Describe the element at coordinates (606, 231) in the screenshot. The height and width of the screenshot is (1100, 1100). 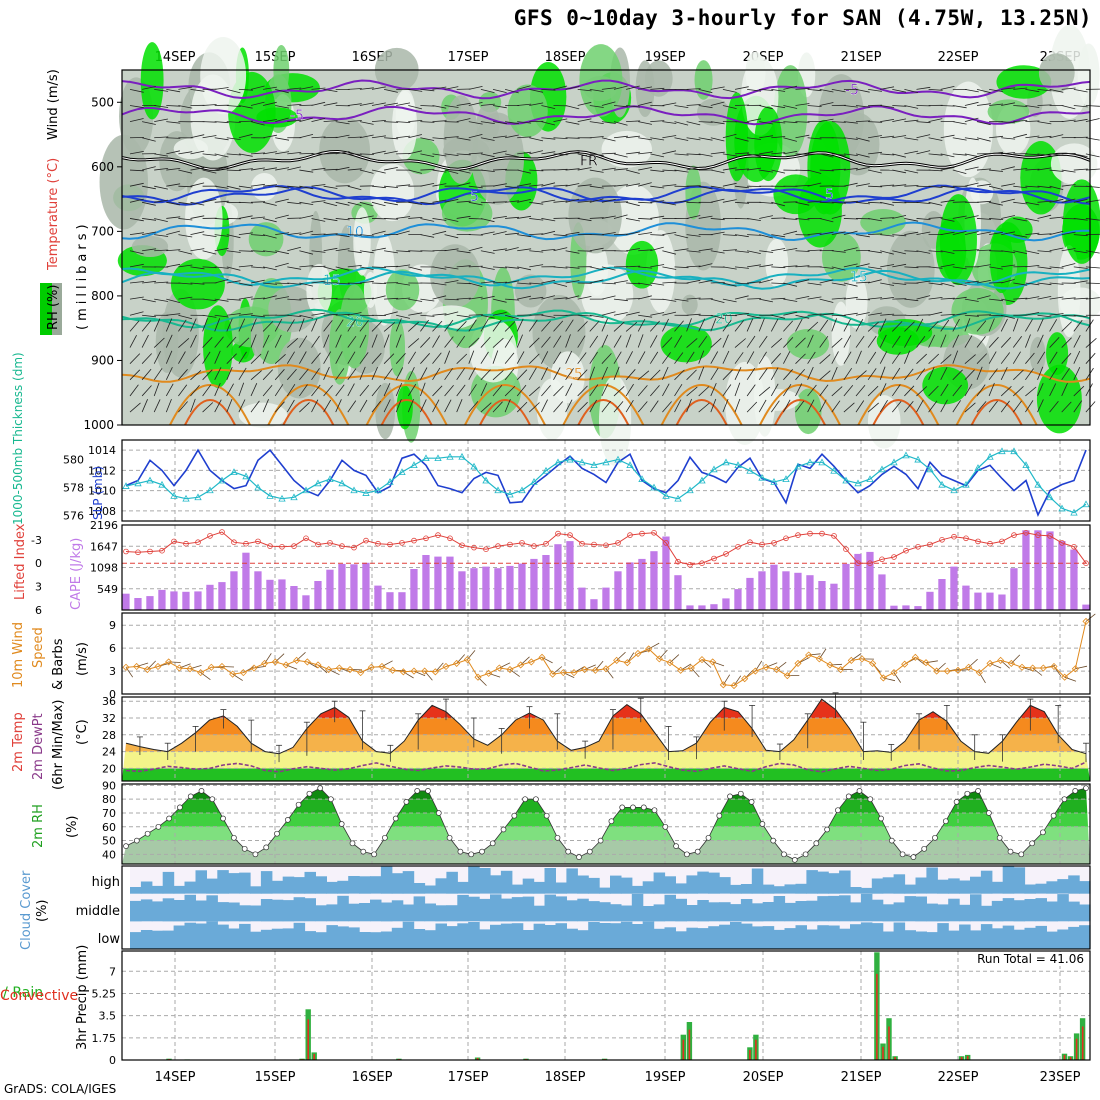
I see `isotherm-line` at that location.